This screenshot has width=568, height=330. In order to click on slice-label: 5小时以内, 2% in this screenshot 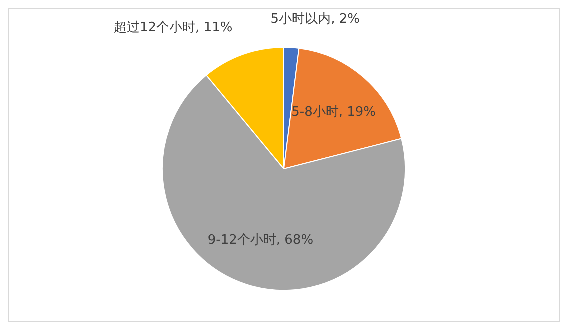, I will do `click(315, 20)`.